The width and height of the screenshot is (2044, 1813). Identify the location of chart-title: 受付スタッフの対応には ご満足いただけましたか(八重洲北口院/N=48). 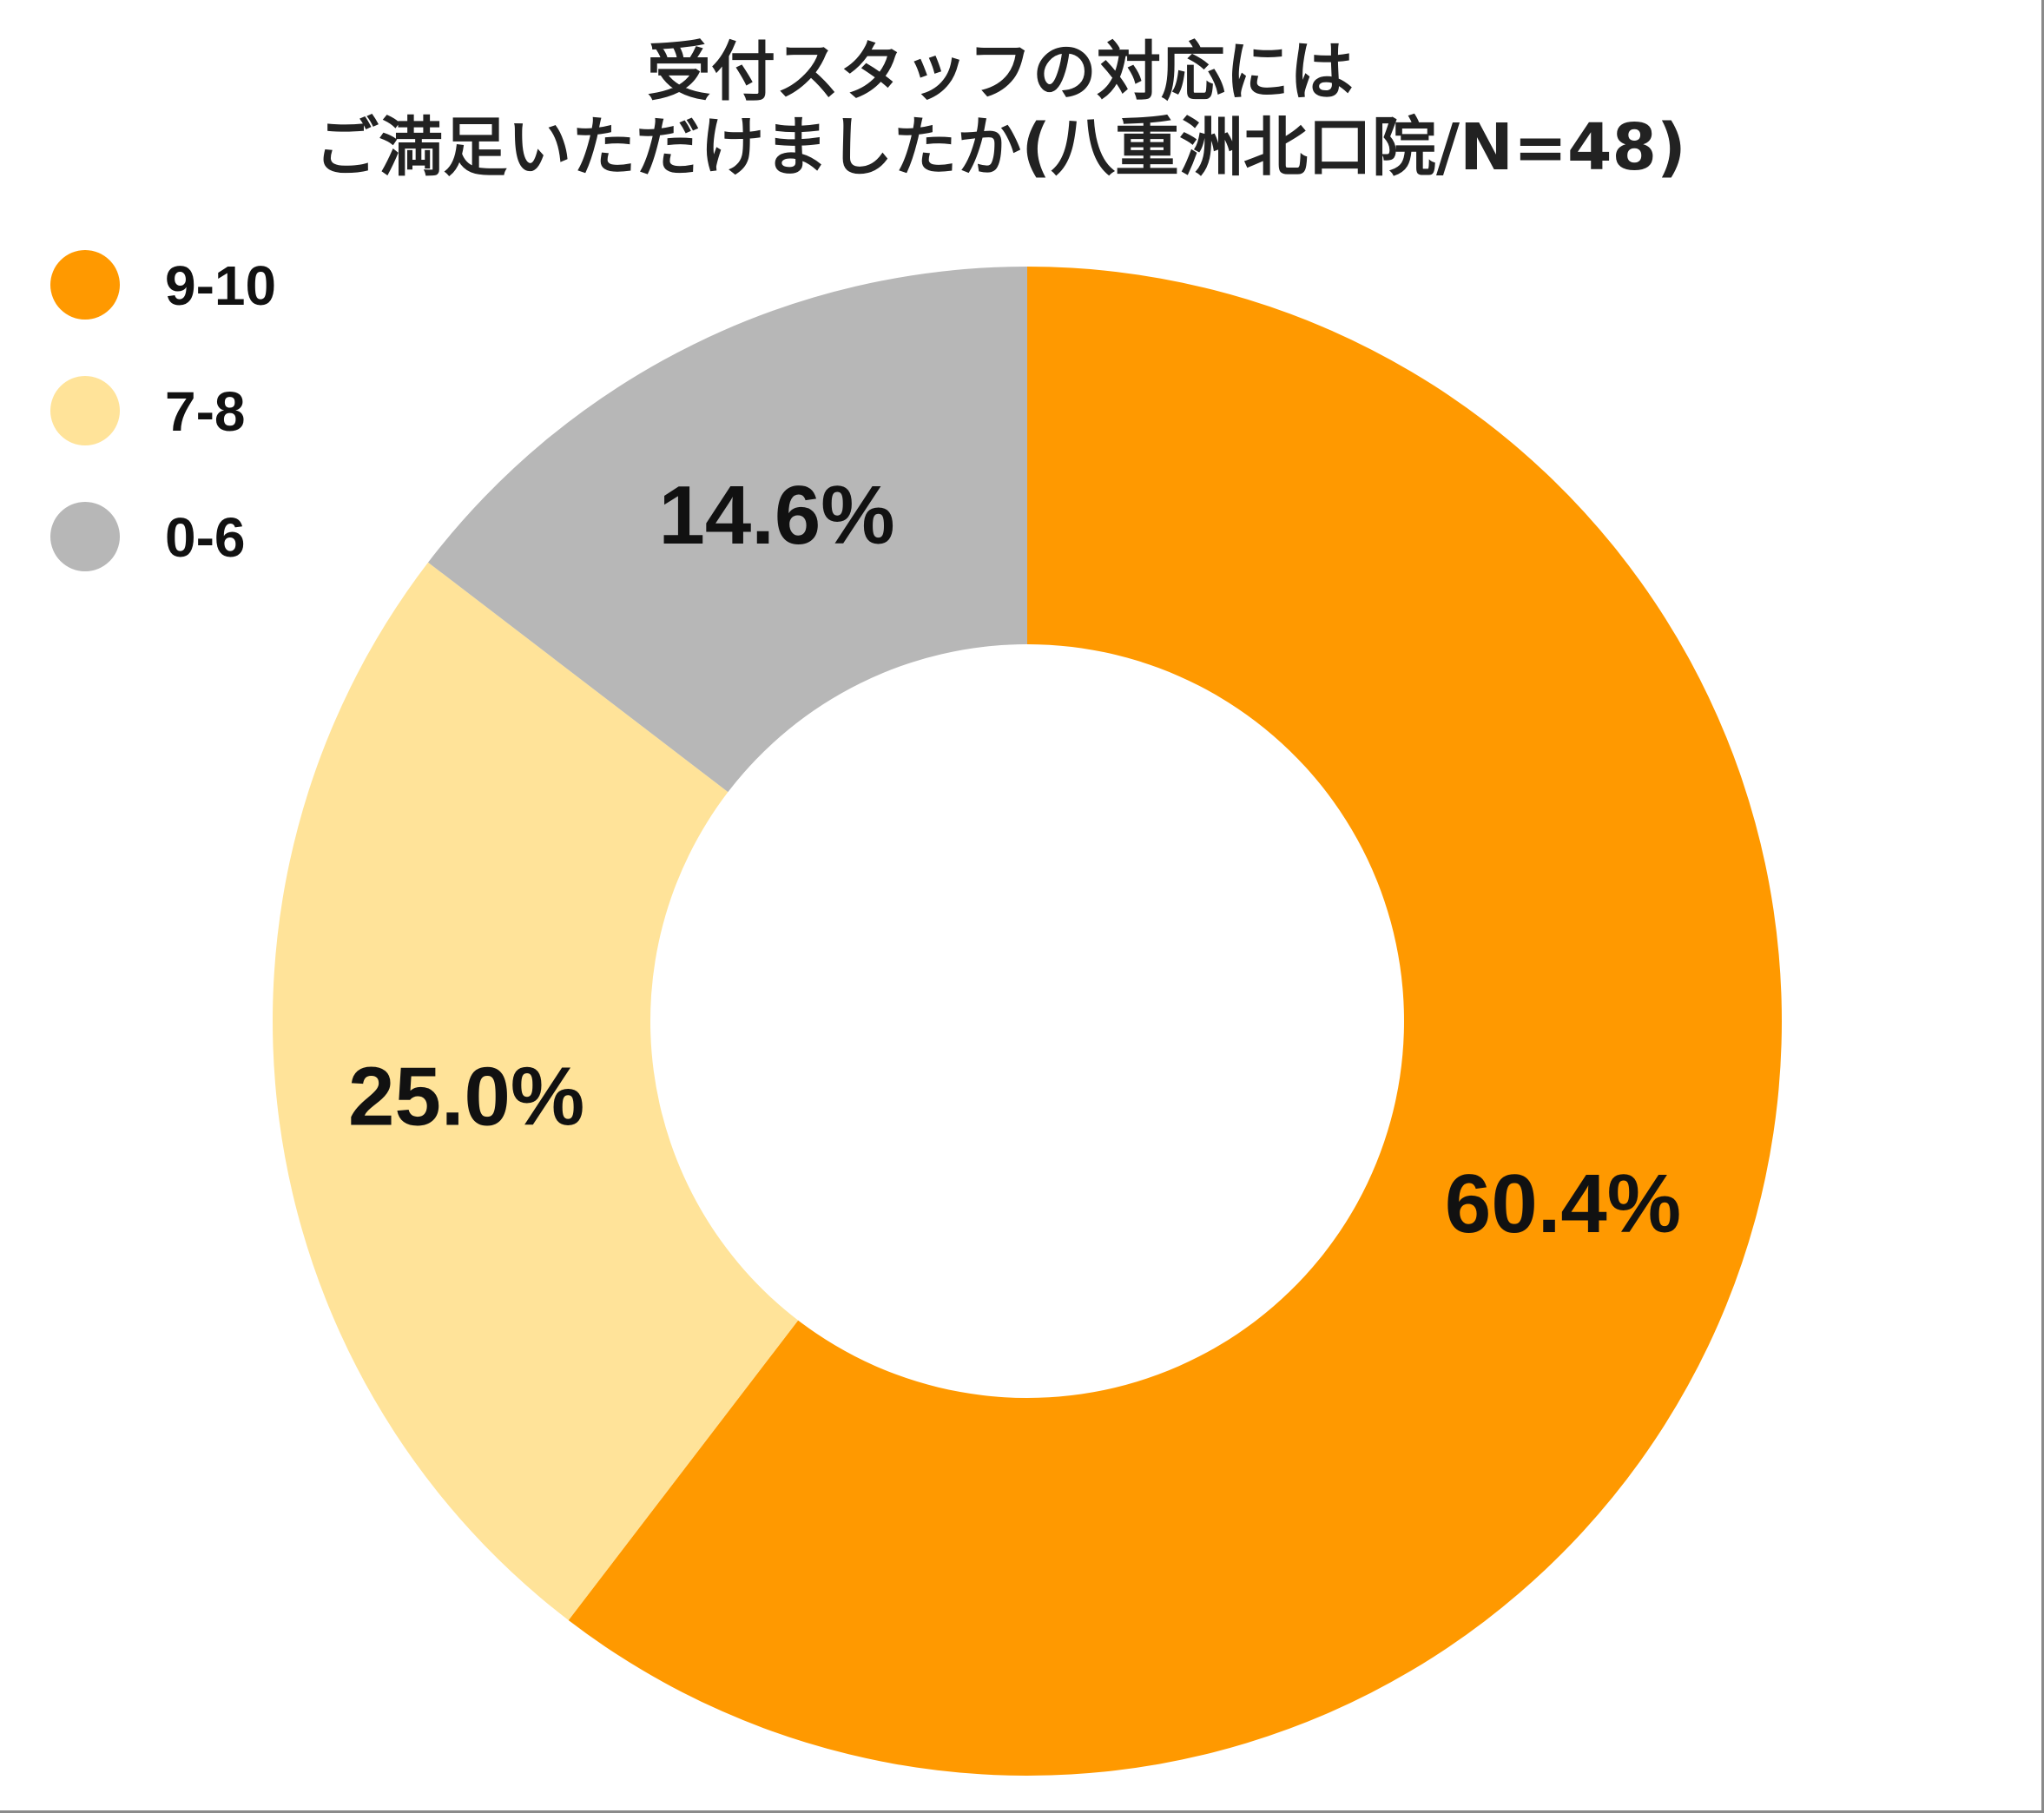
(1000, 110).